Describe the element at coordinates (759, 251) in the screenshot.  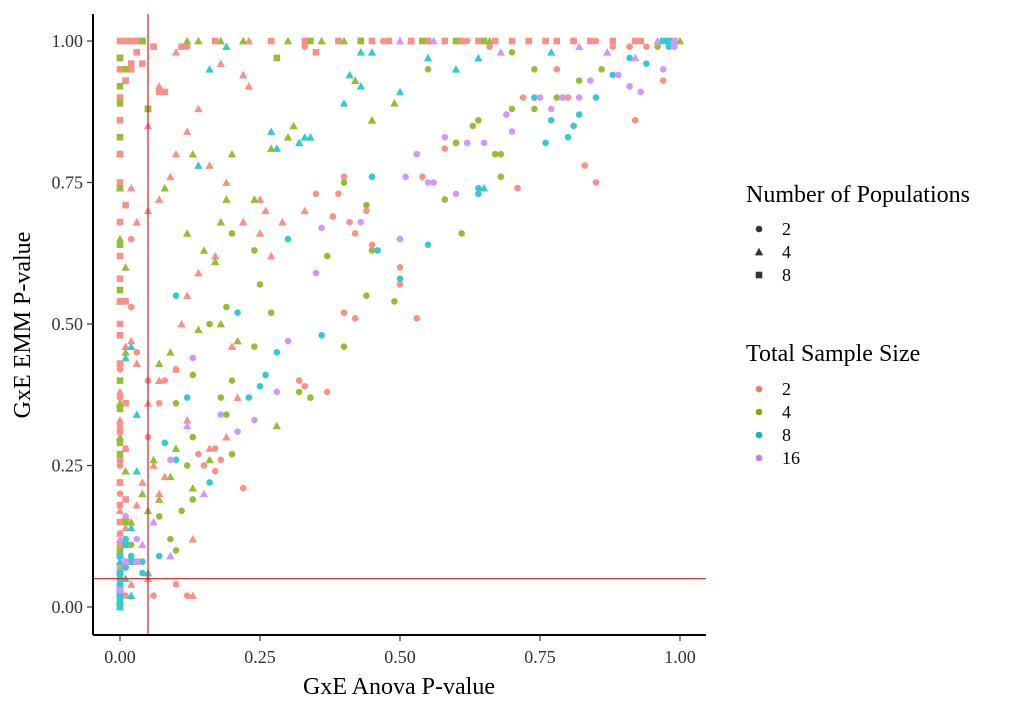
I see `legend-key-triangle` at that location.